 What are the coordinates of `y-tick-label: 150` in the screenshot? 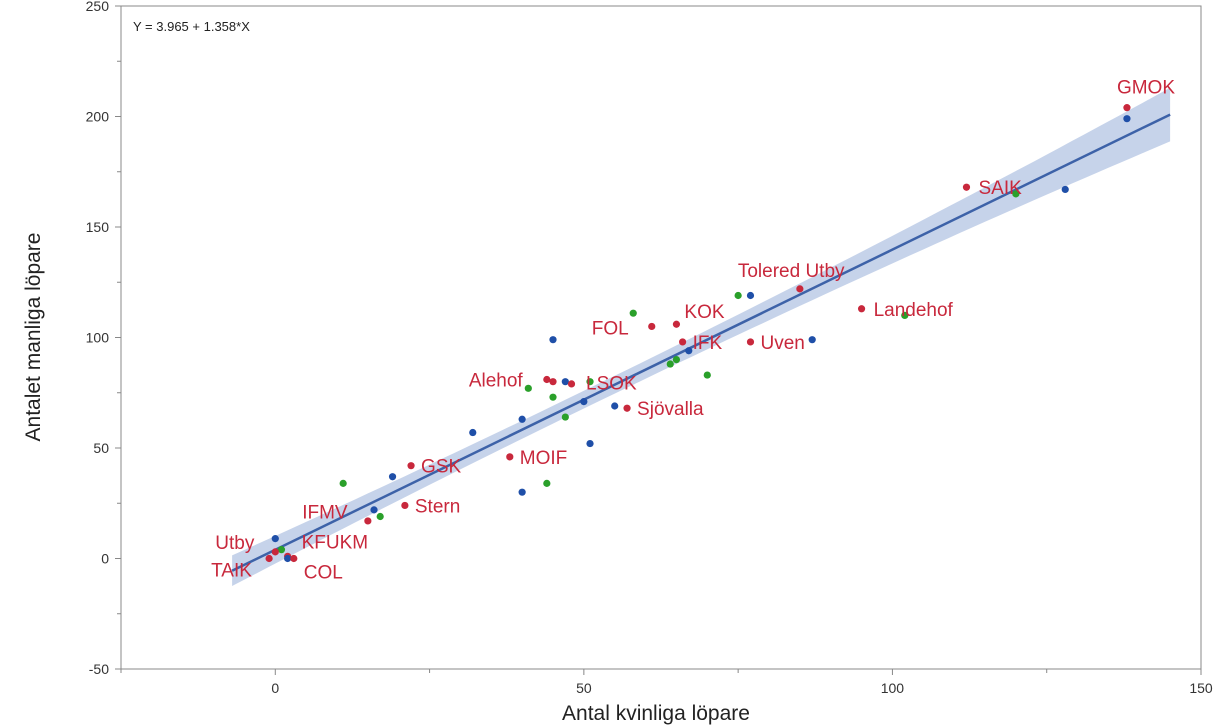 It's located at (98, 227).